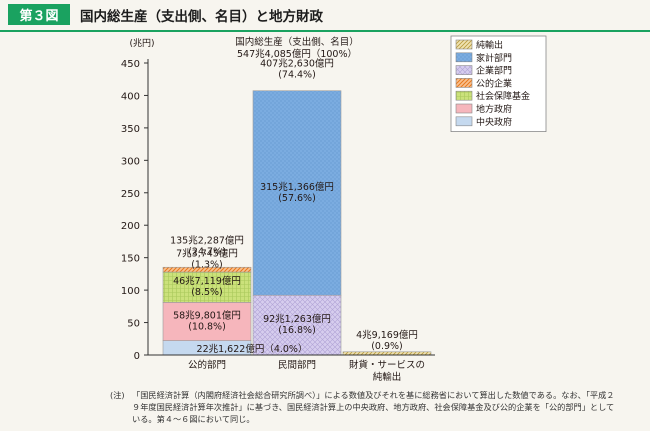 This screenshot has height=431, width=650. Describe the element at coordinates (130, 161) in the screenshot. I see `y-tick-label: 300` at that location.